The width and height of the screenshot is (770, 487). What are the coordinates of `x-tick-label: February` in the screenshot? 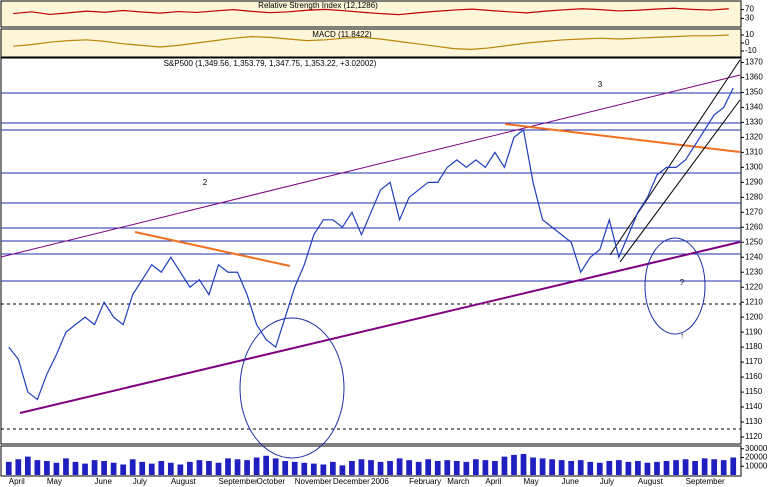 It's located at (425, 481).